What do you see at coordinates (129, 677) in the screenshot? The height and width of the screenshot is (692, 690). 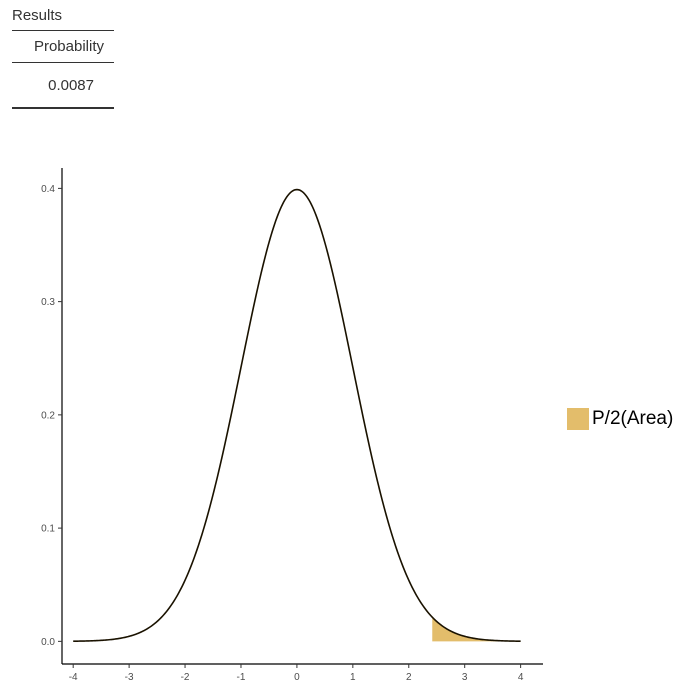 I see `x-tick-label: -3` at bounding box center [129, 677].